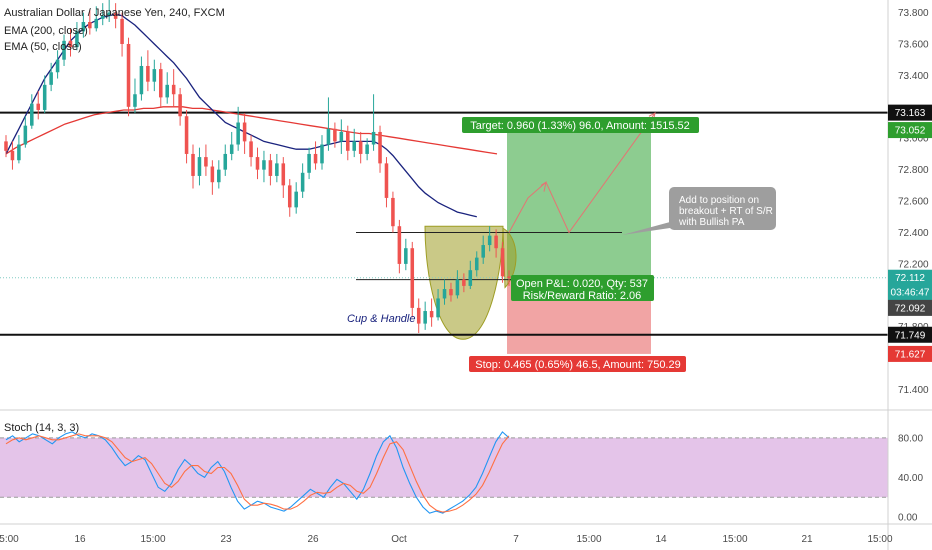  I want to click on pnl-box, so click(582, 288).